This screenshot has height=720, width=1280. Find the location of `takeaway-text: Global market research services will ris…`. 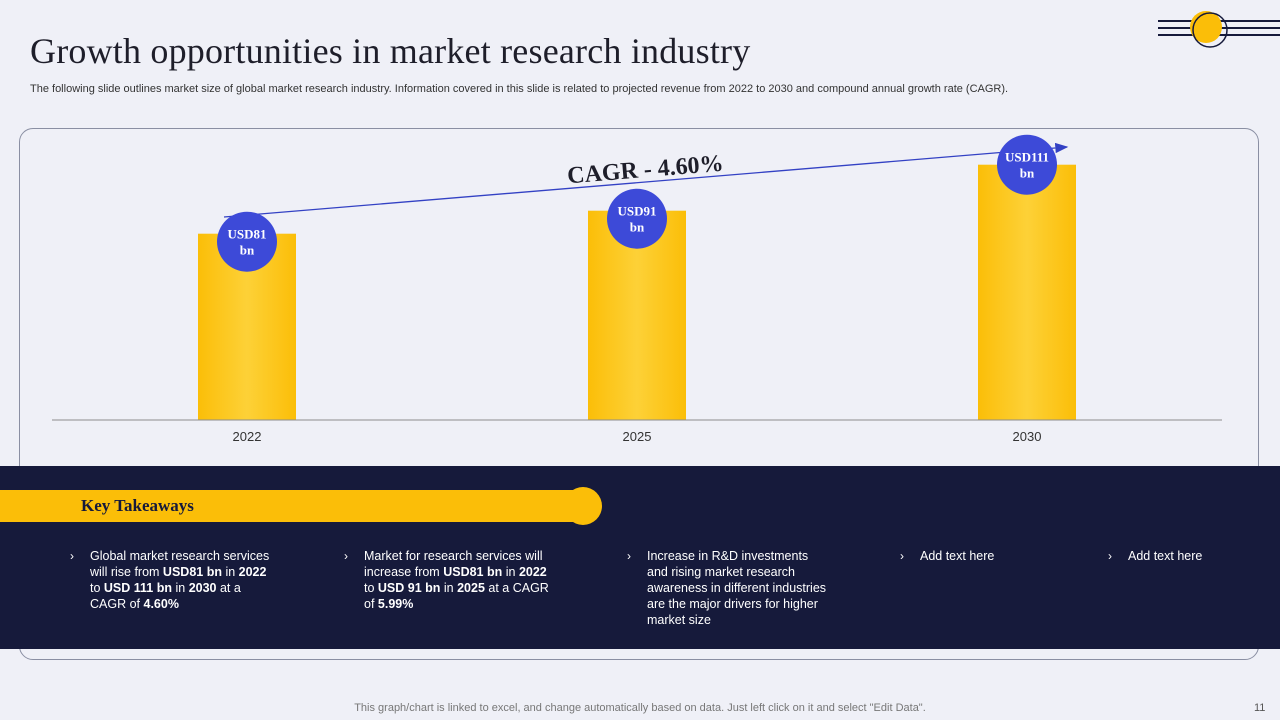

takeaway-text: Global market research services will ris… is located at coordinates (180, 580).